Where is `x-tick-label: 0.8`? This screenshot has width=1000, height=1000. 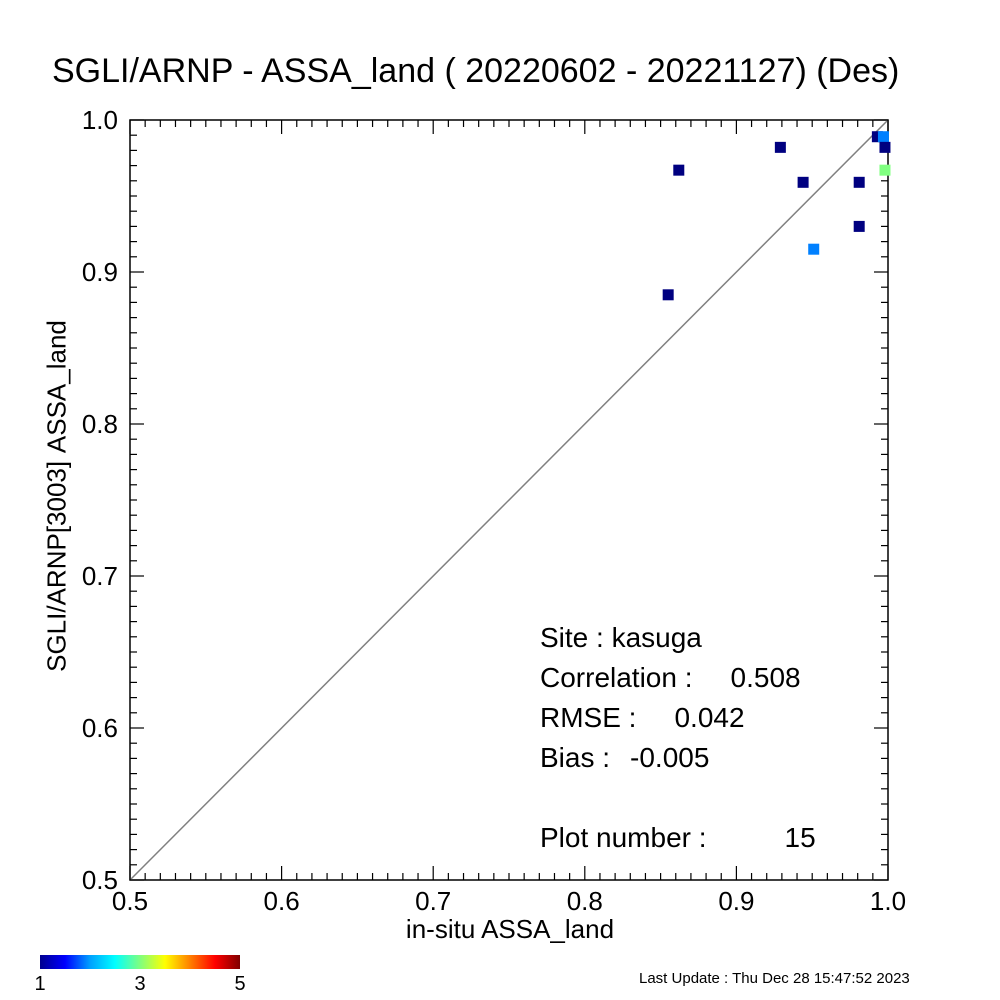
x-tick-label: 0.8 is located at coordinates (585, 901).